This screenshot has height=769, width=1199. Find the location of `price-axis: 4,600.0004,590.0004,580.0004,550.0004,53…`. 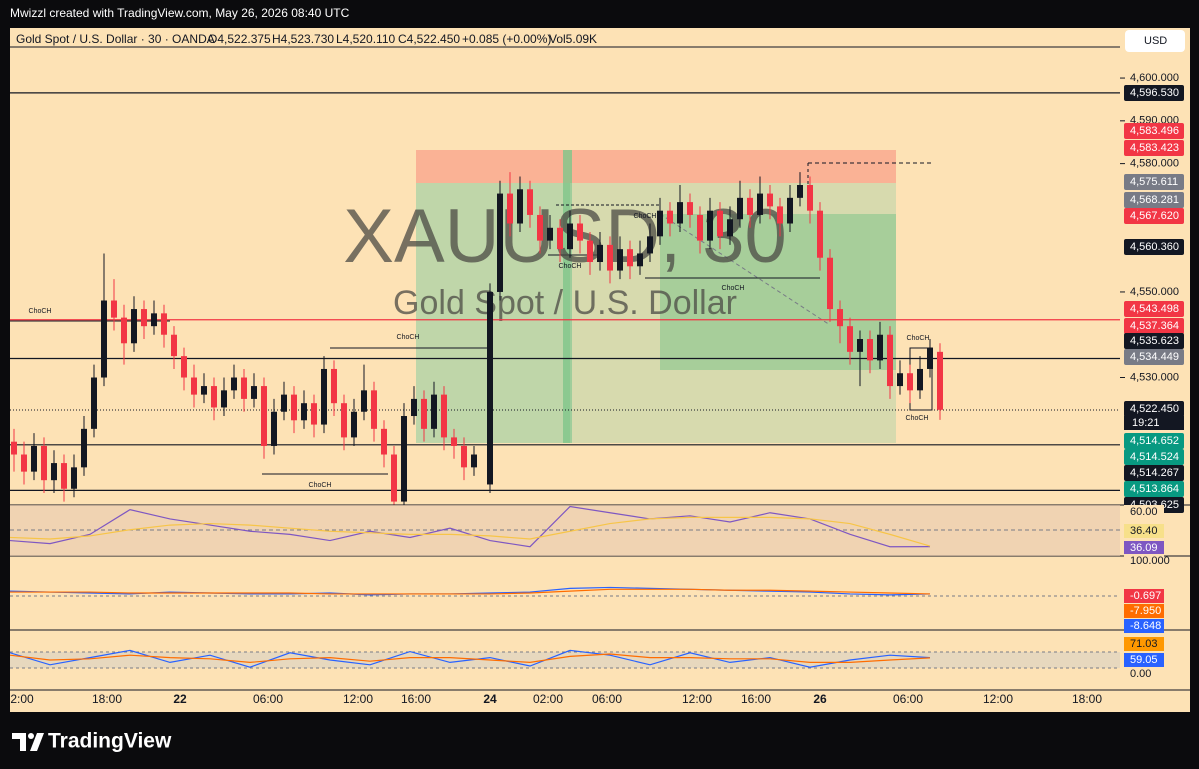

price-axis: 4,600.0004,590.0004,580.0004,550.0004,53… is located at coordinates (1152, 376).